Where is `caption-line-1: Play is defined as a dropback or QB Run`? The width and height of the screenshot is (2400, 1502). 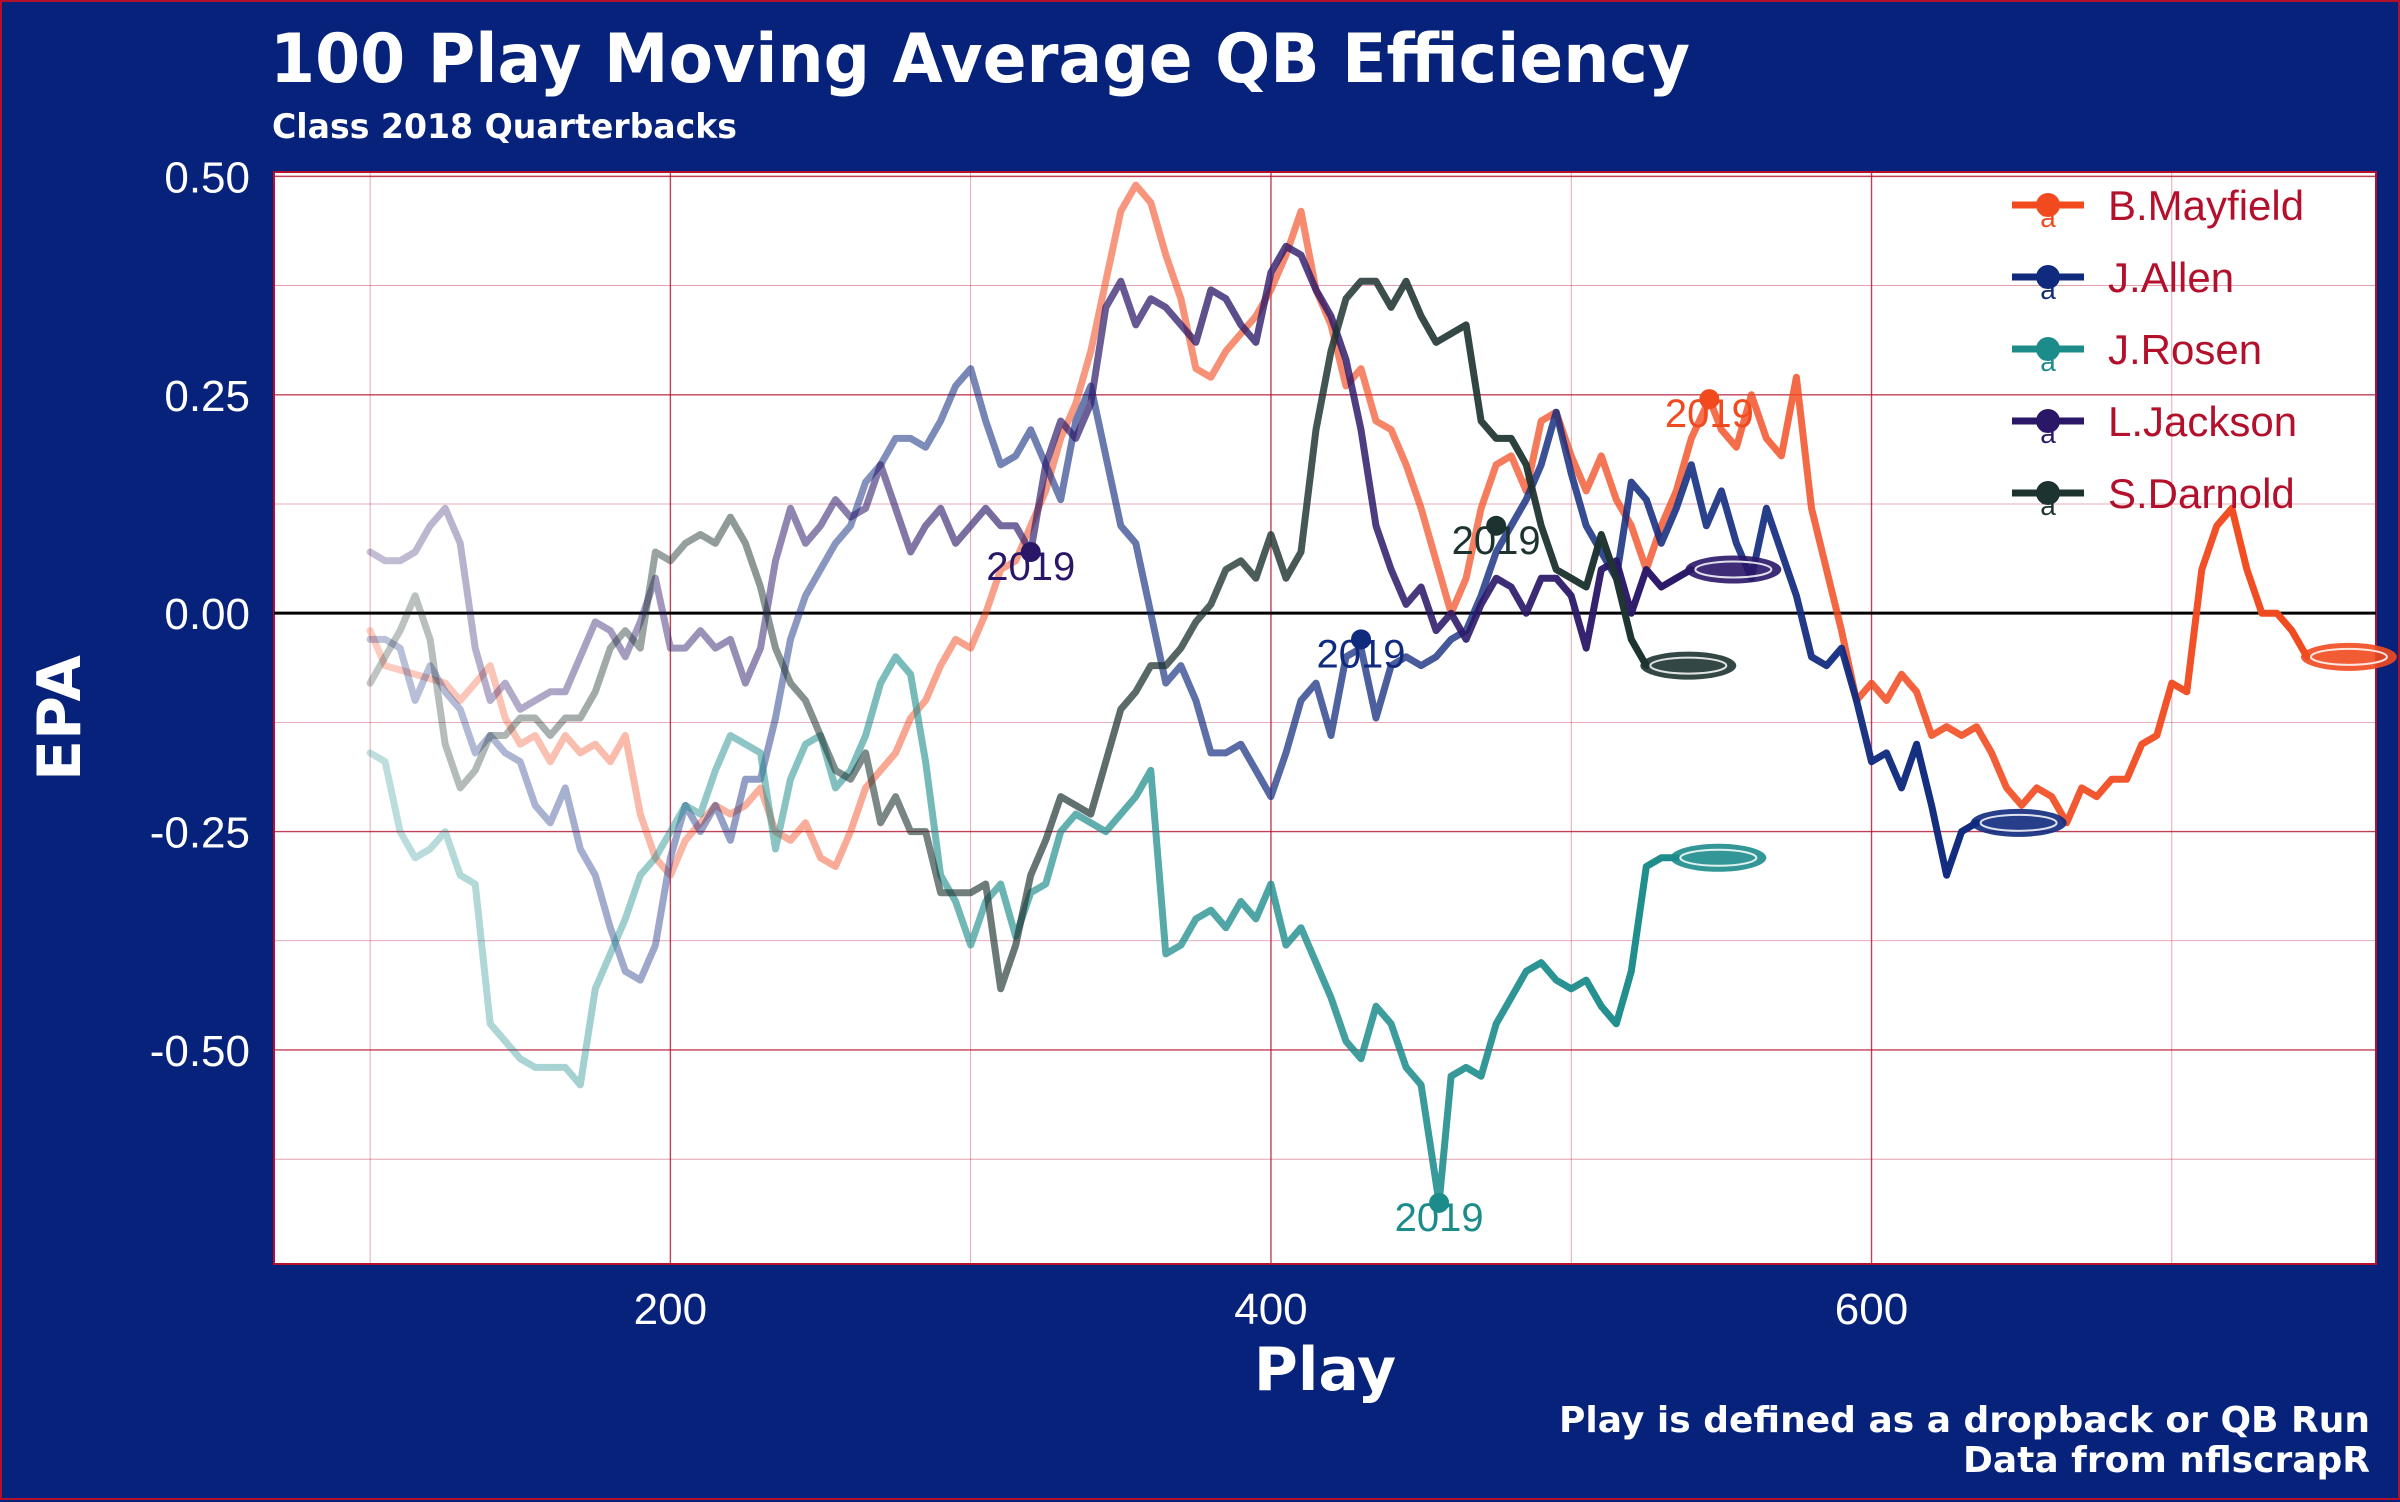 caption-line-1: Play is defined as a dropback or QB Run is located at coordinates (1964, 1420).